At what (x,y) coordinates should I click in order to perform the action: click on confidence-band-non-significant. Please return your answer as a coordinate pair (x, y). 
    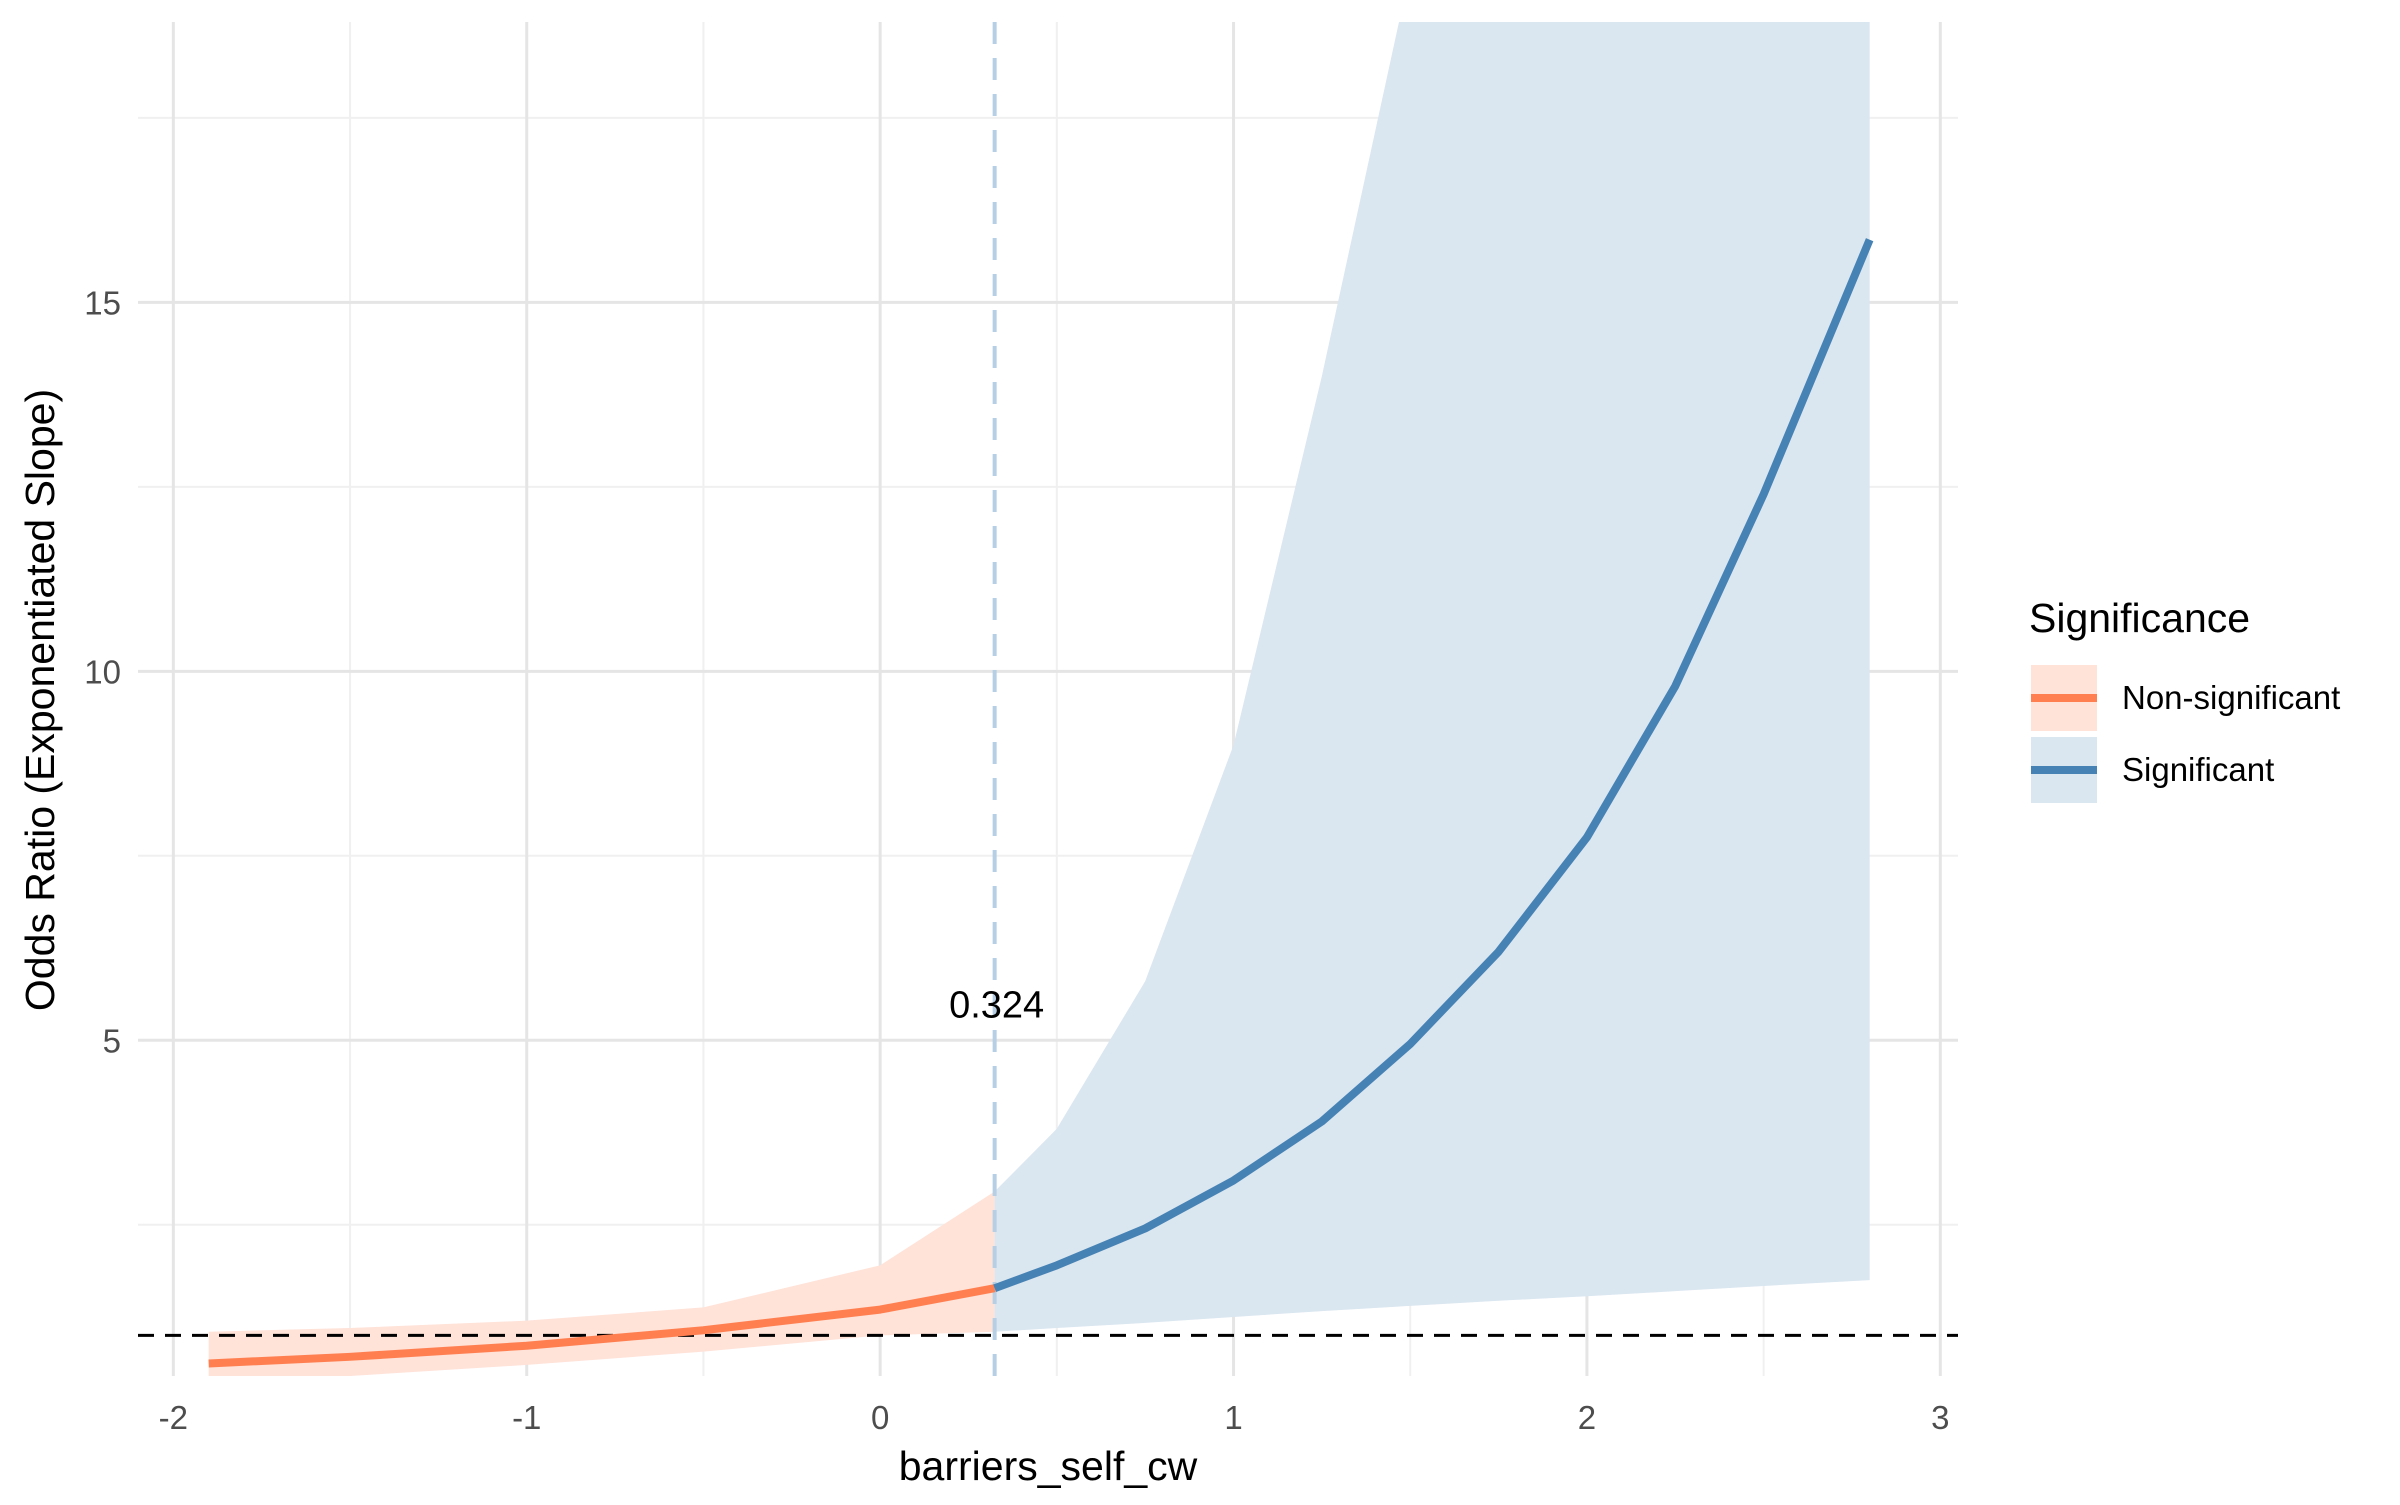
    Looking at the image, I should click on (601, 1283).